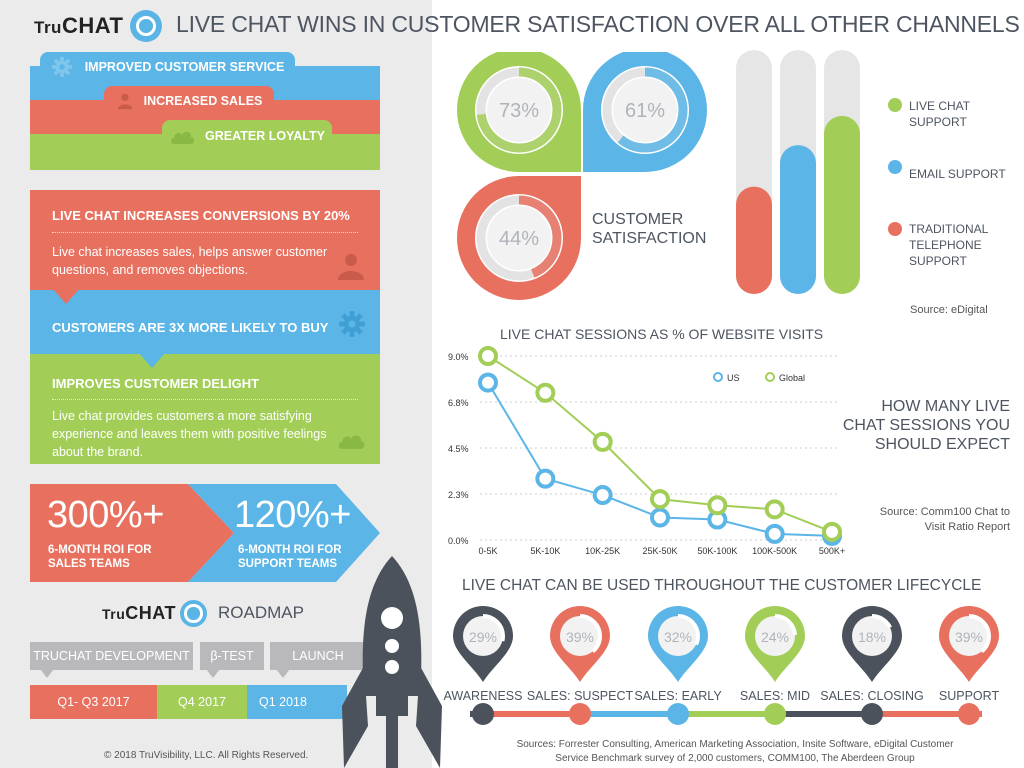 The width and height of the screenshot is (1024, 768). Describe the element at coordinates (774, 551) in the screenshot. I see `x-tick-label: 100K-500K` at that location.